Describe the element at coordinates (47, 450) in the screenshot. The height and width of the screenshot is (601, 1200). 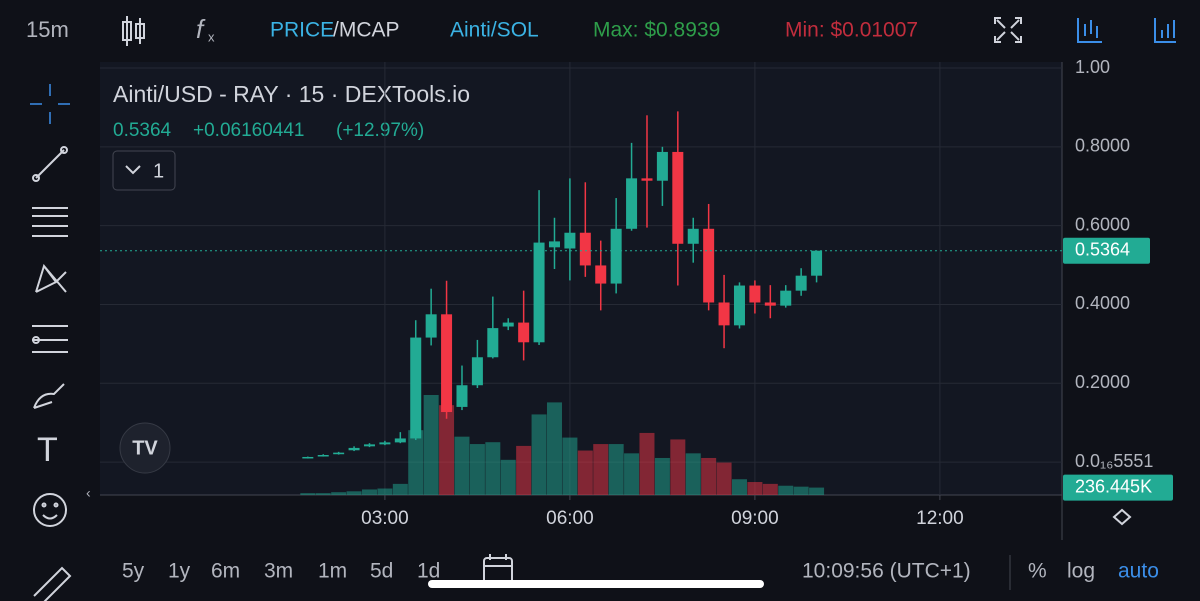
I see `text-tool: T` at that location.